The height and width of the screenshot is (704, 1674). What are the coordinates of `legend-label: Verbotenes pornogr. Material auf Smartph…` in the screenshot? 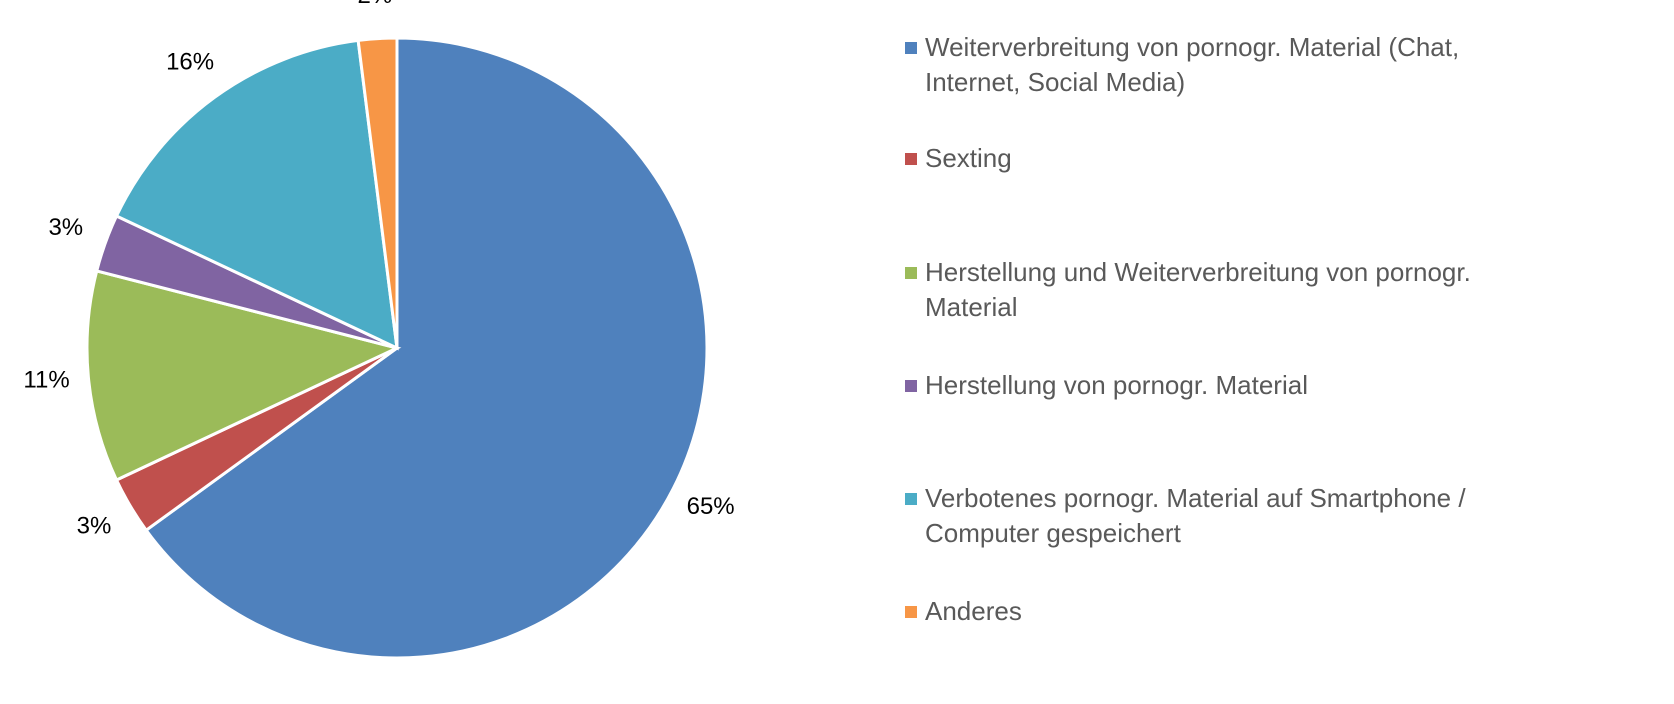 It's located at (1195, 515).